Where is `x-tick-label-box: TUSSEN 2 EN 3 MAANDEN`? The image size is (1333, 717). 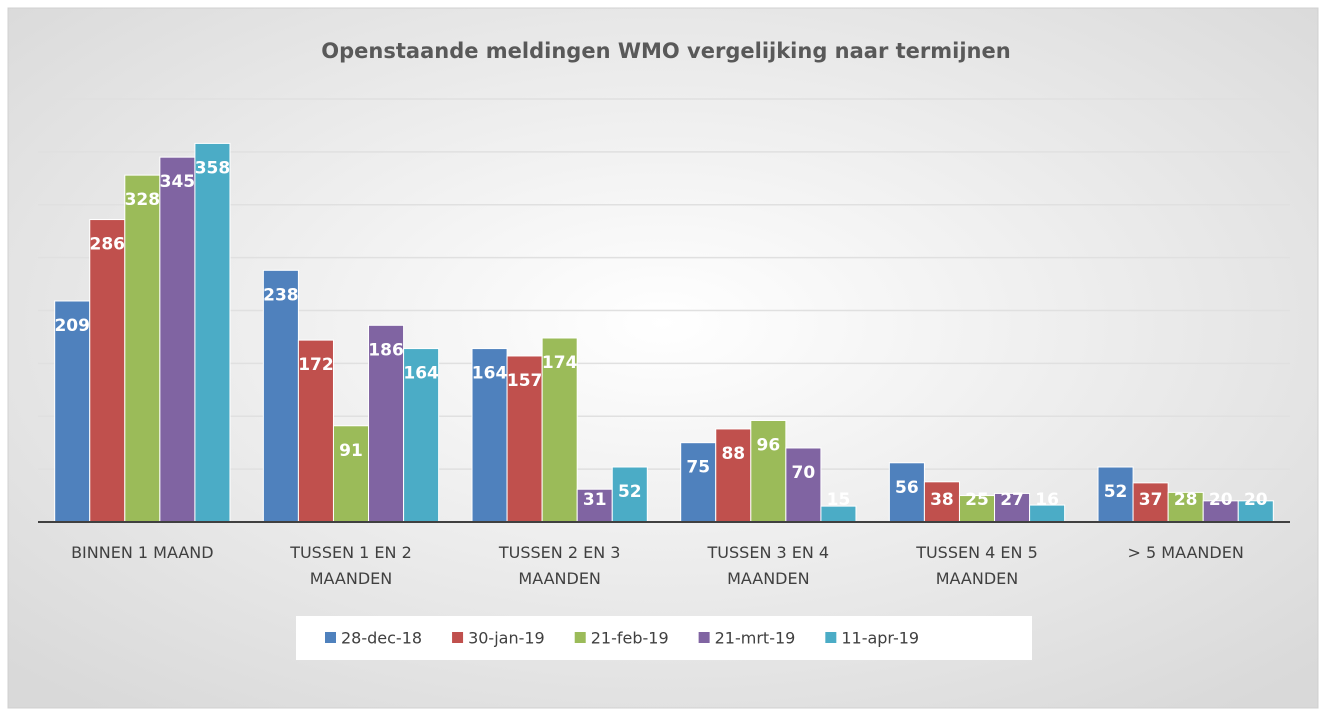
x-tick-label-box: TUSSEN 2 EN 3 MAANDEN is located at coordinates (559, 565).